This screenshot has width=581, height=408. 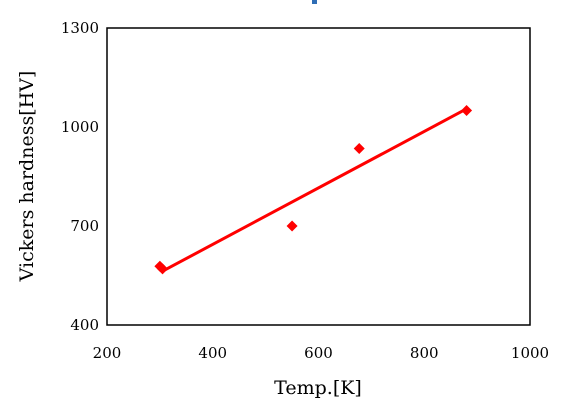 I want to click on x-tick-label: 200, so click(x=107, y=353).